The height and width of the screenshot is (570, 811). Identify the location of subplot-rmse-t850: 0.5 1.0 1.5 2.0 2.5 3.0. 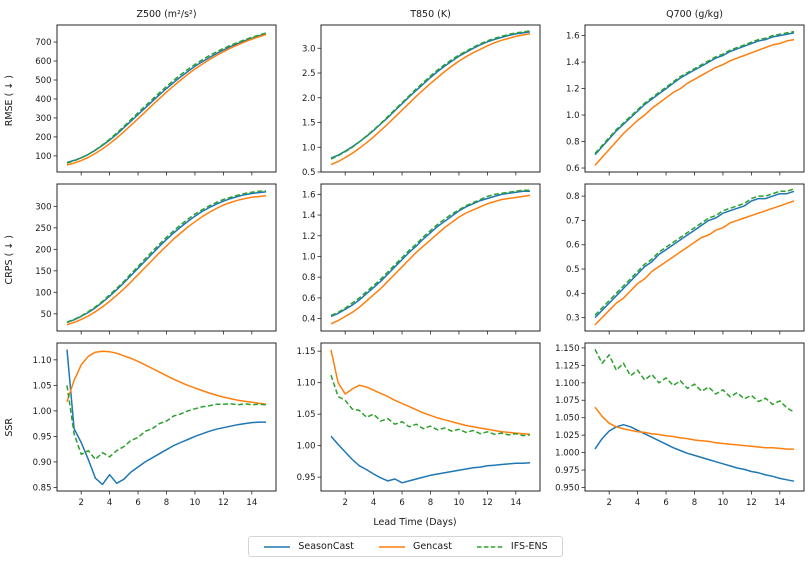
(415, 100).